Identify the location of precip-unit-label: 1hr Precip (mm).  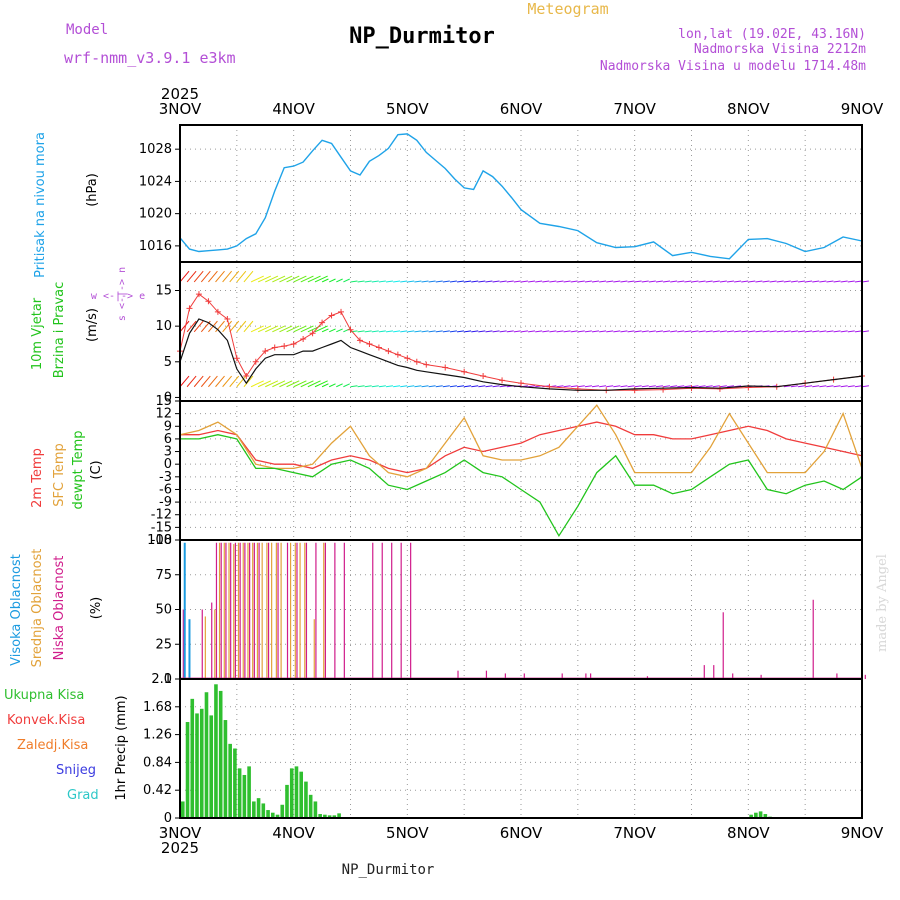
(121, 747).